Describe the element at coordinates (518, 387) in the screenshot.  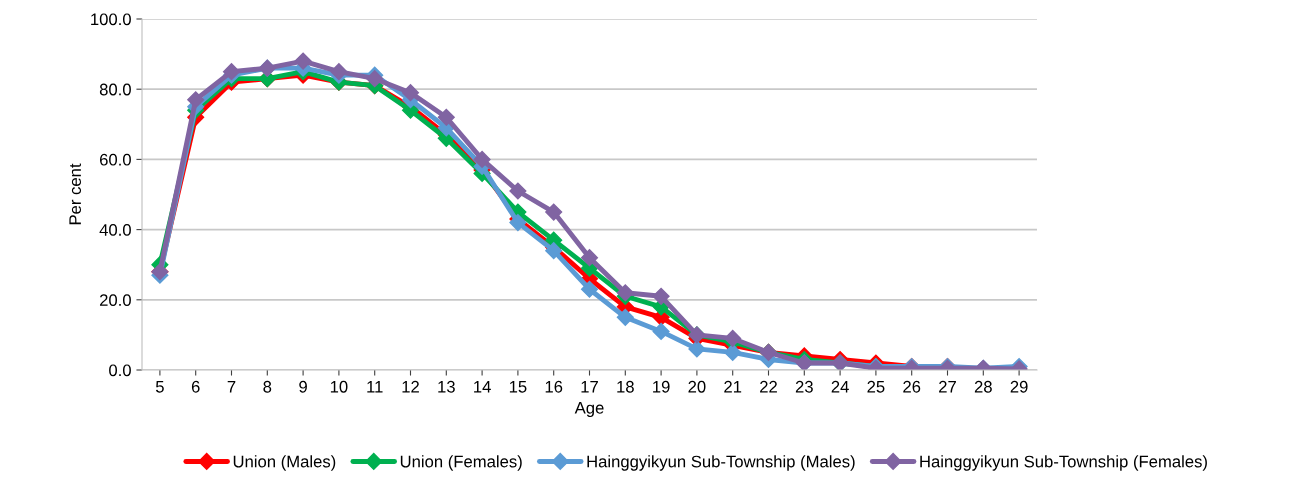
I see `x-tick-label: 15` at that location.